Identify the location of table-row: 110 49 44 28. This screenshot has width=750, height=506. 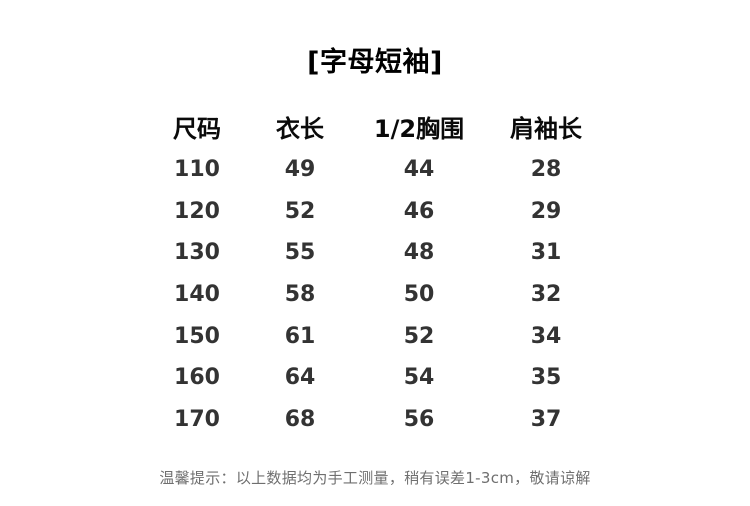
(375, 170).